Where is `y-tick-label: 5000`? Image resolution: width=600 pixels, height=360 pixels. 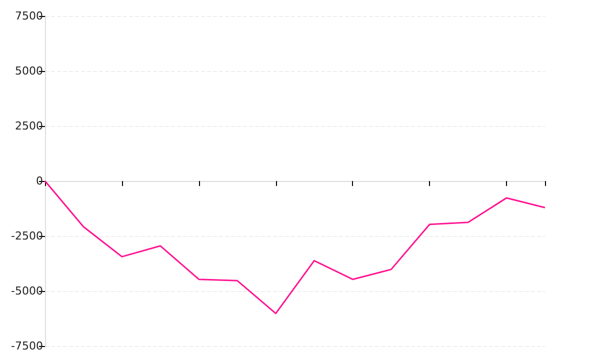 y-tick-label: 5000 is located at coordinates (29, 71).